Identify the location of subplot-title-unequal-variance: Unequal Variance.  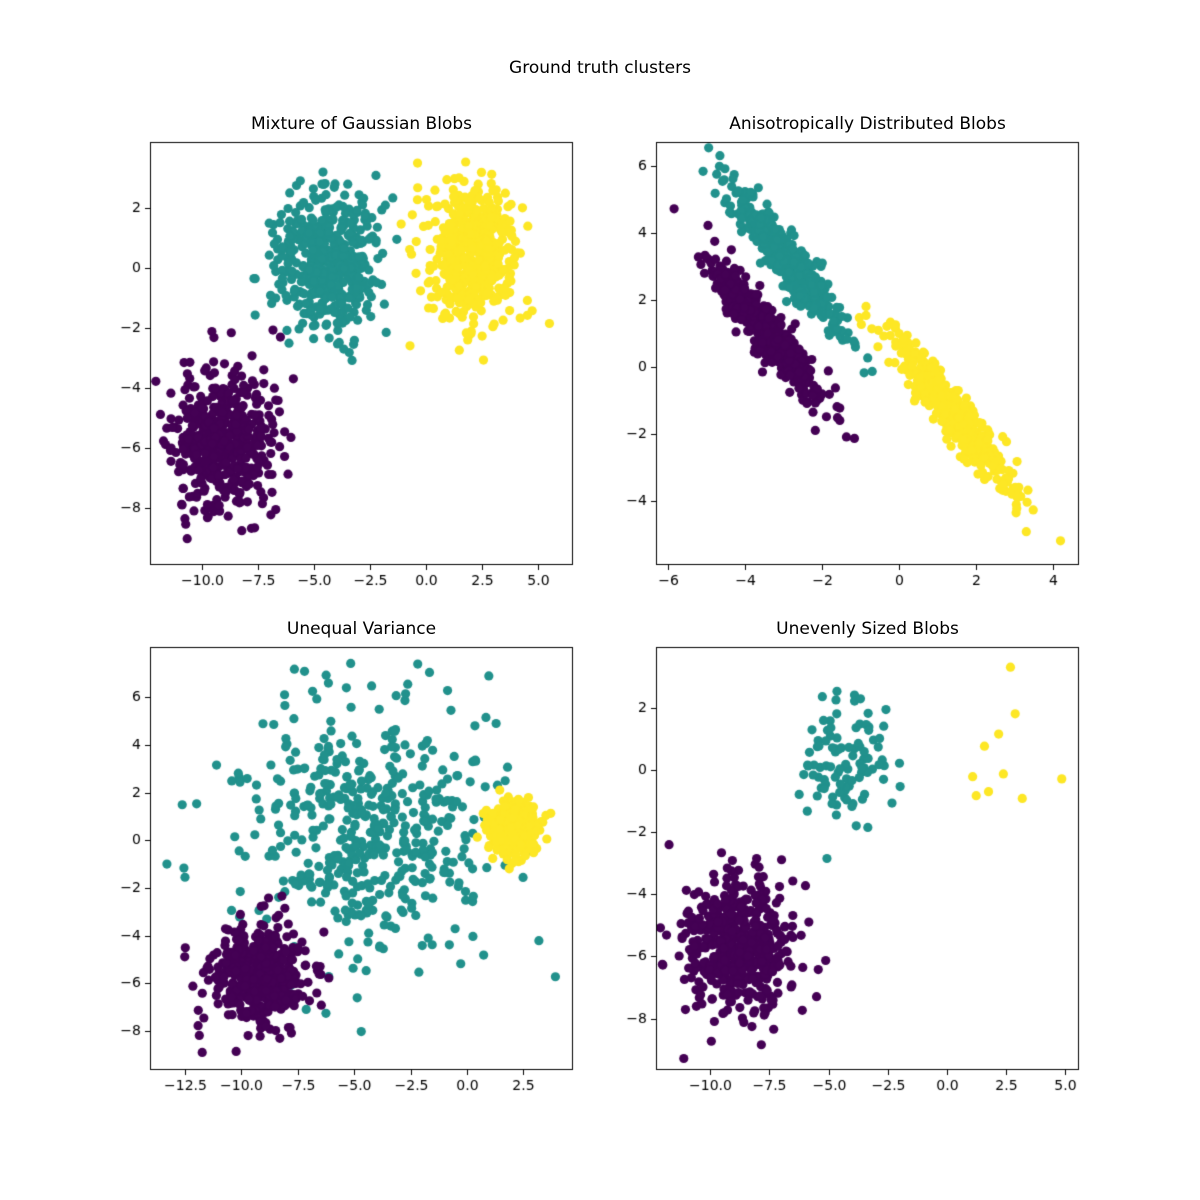
(361, 629).